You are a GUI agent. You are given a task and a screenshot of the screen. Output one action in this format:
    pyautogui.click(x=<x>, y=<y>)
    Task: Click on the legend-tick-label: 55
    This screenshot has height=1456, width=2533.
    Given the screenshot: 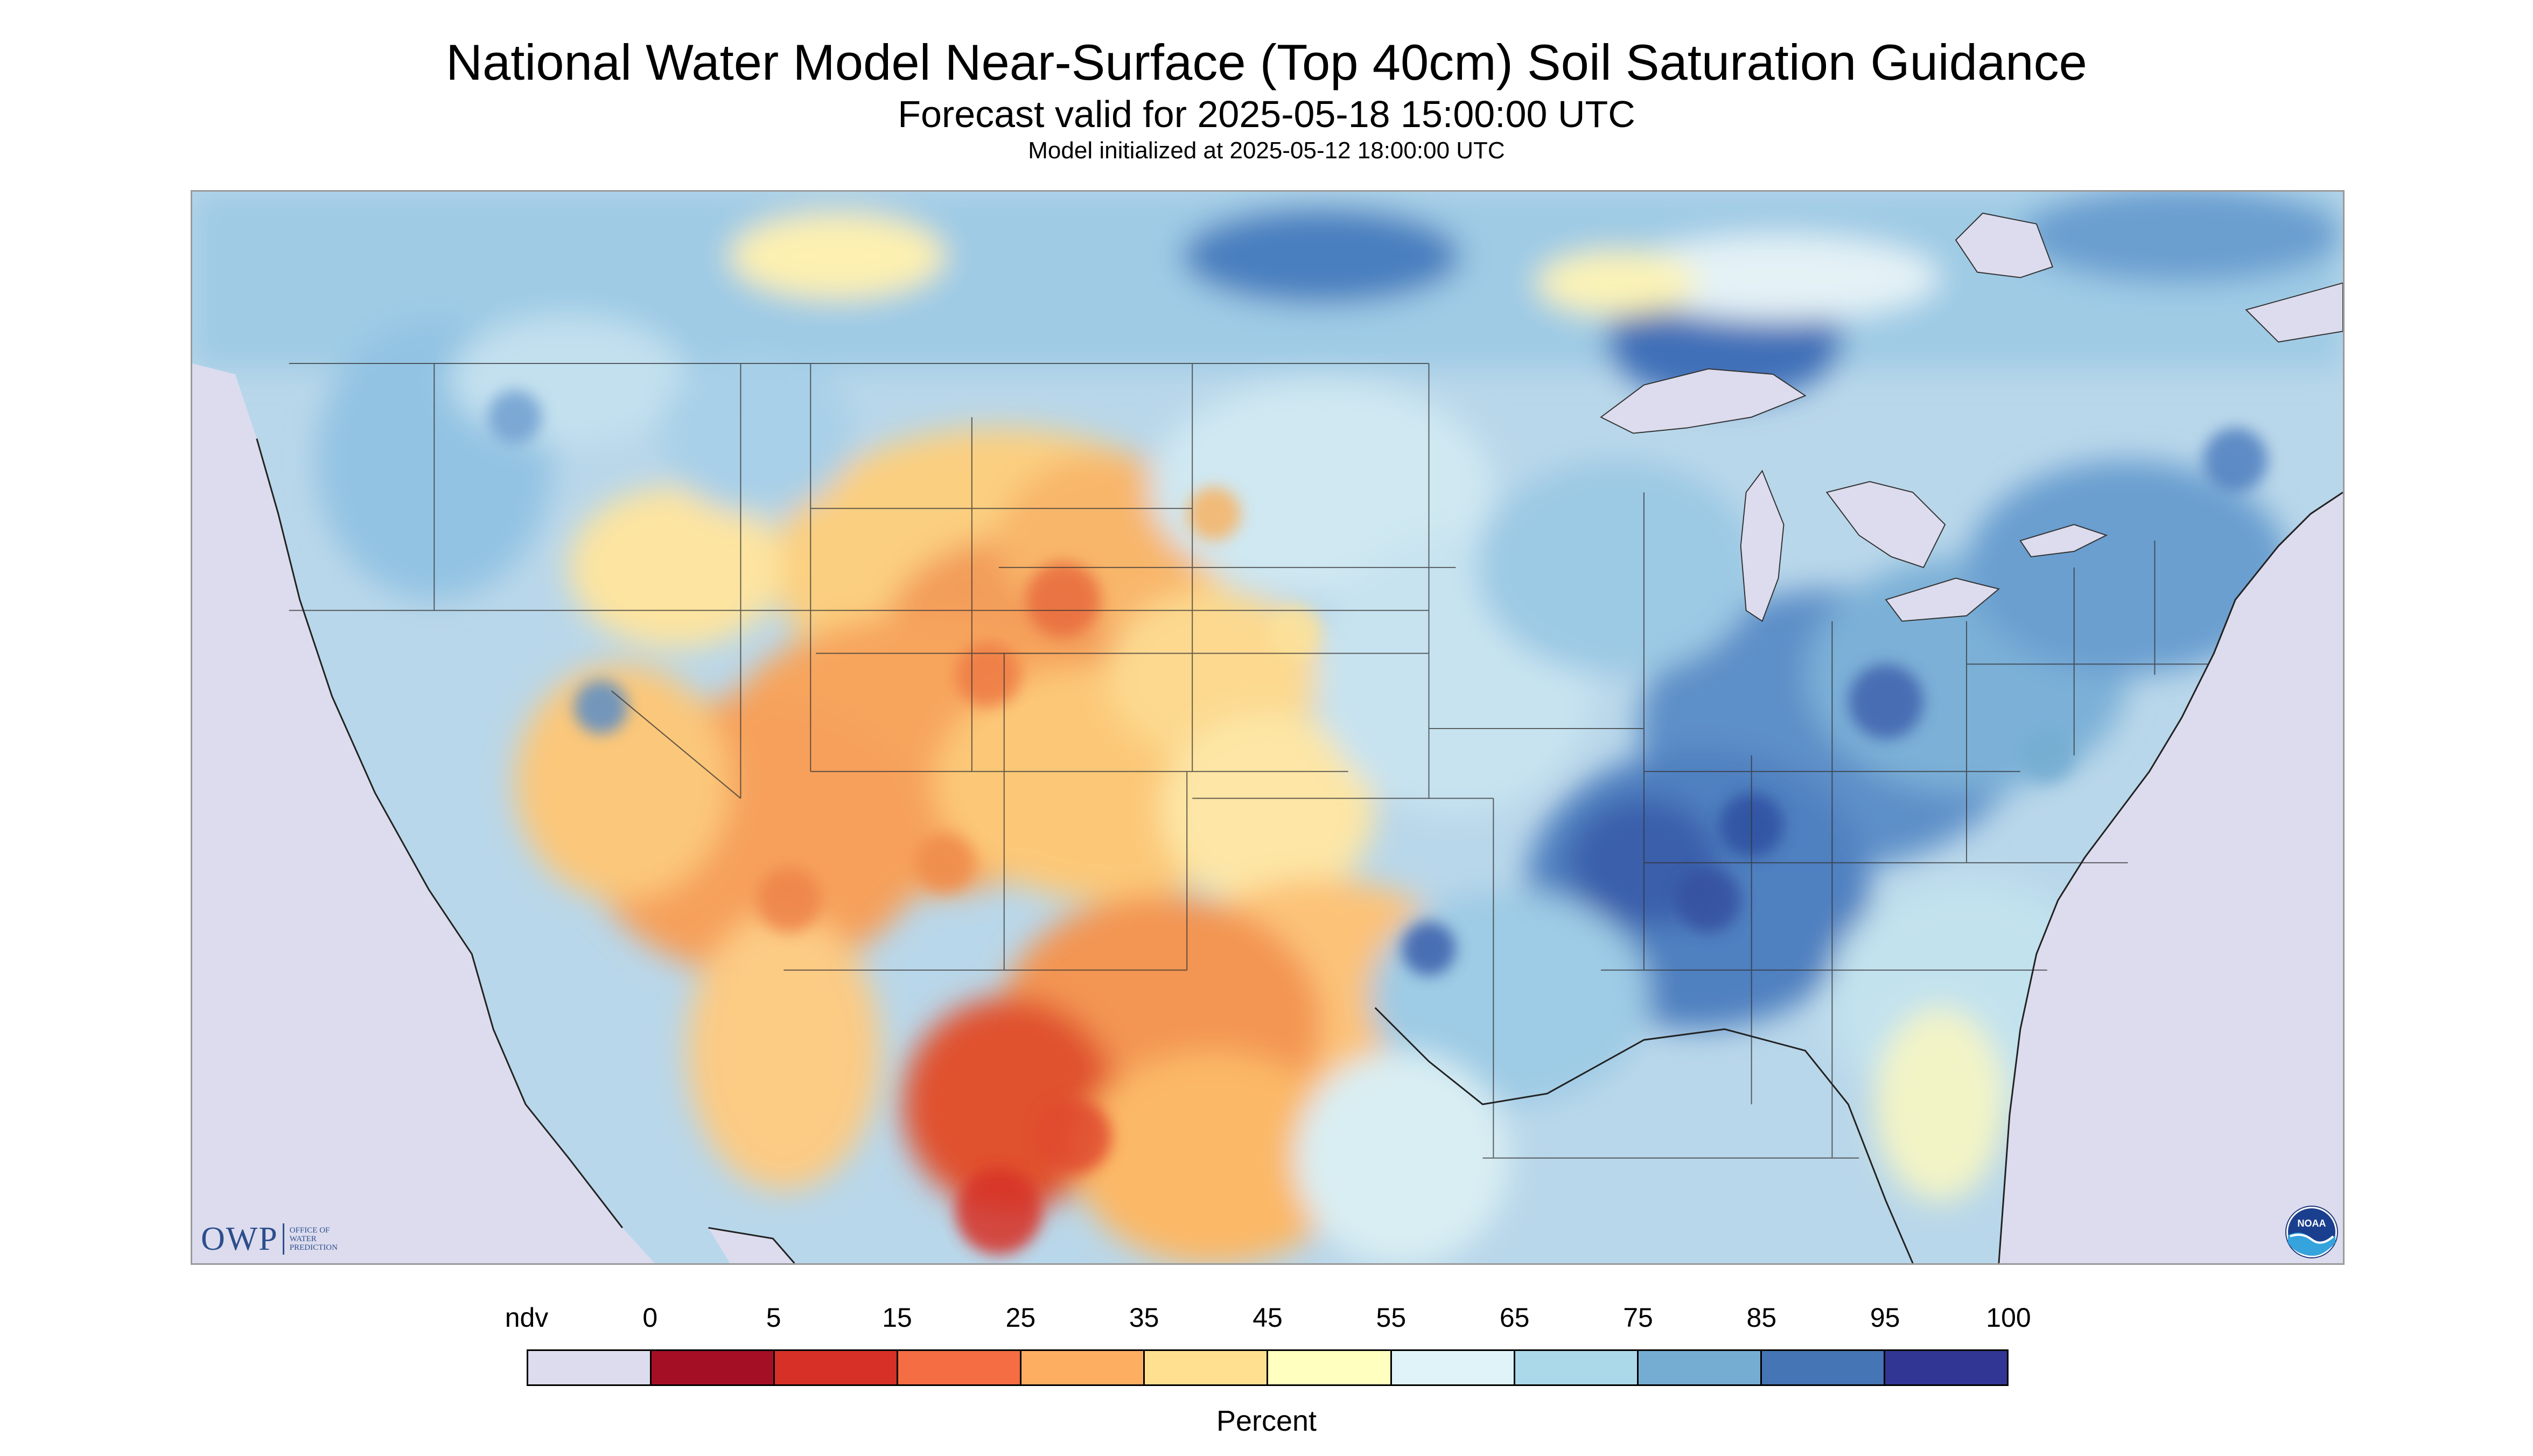 What is the action you would take?
    pyautogui.click(x=1391, y=1318)
    